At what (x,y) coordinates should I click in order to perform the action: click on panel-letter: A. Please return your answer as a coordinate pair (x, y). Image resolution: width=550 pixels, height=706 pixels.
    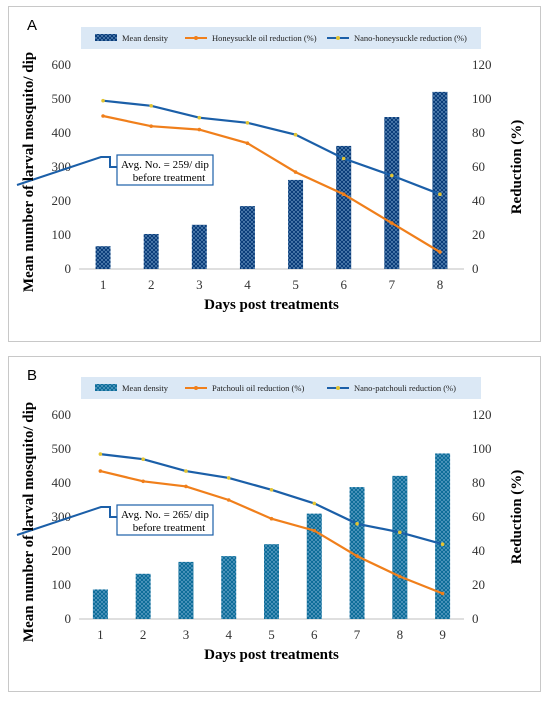
    Looking at the image, I should click on (32, 25).